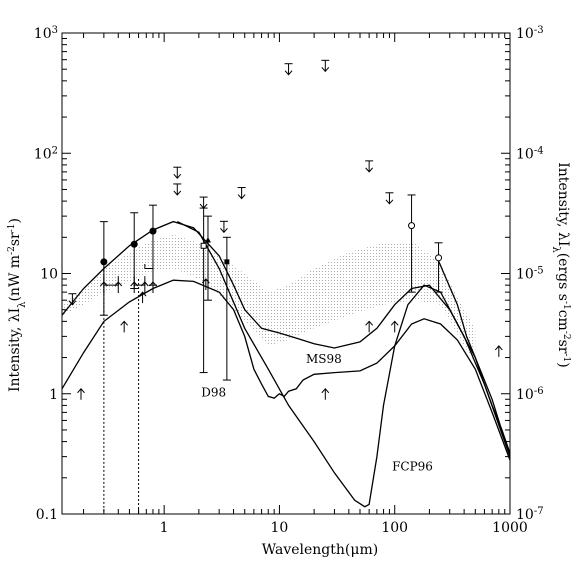 The height and width of the screenshot is (574, 574). I want to click on labels: D98 MS98 FCP96, so click(317, 412).